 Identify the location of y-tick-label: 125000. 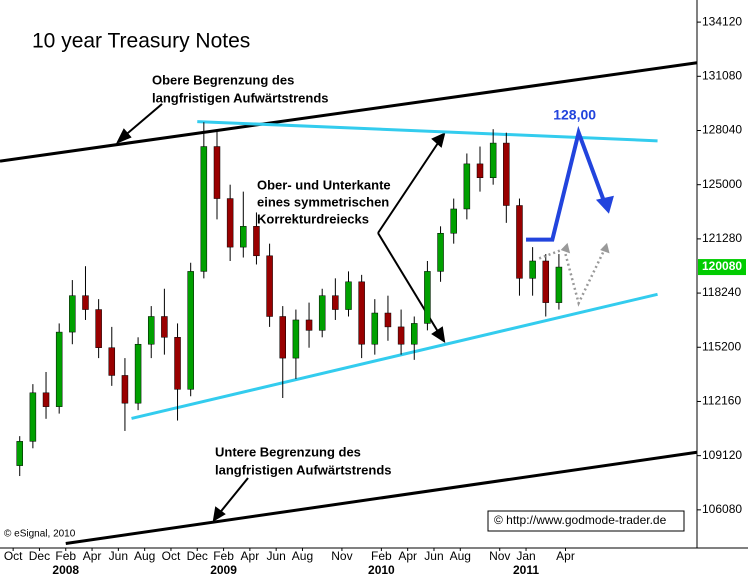
(722, 184).